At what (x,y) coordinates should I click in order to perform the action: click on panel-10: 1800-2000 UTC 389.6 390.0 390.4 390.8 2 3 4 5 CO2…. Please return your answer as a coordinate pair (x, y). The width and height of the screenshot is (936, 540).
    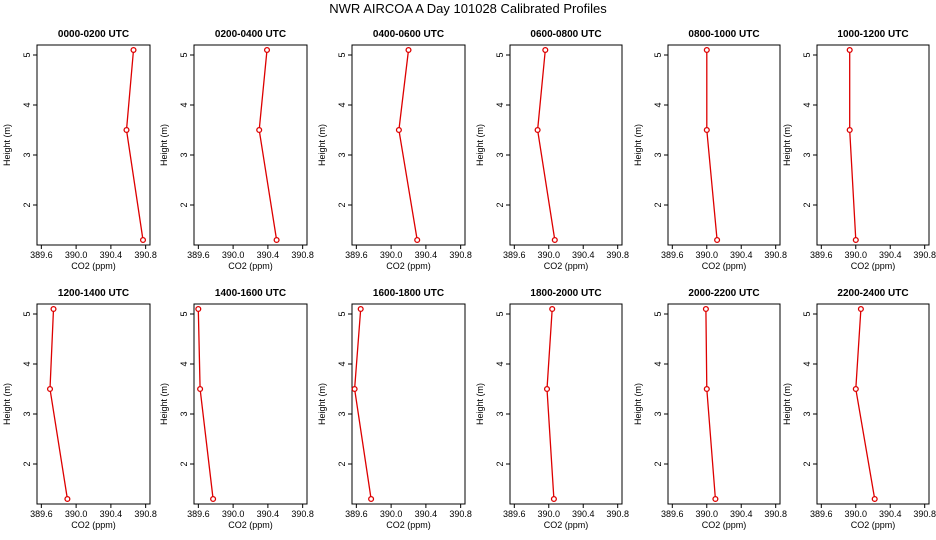
    Looking at the image, I should click on (552, 409).